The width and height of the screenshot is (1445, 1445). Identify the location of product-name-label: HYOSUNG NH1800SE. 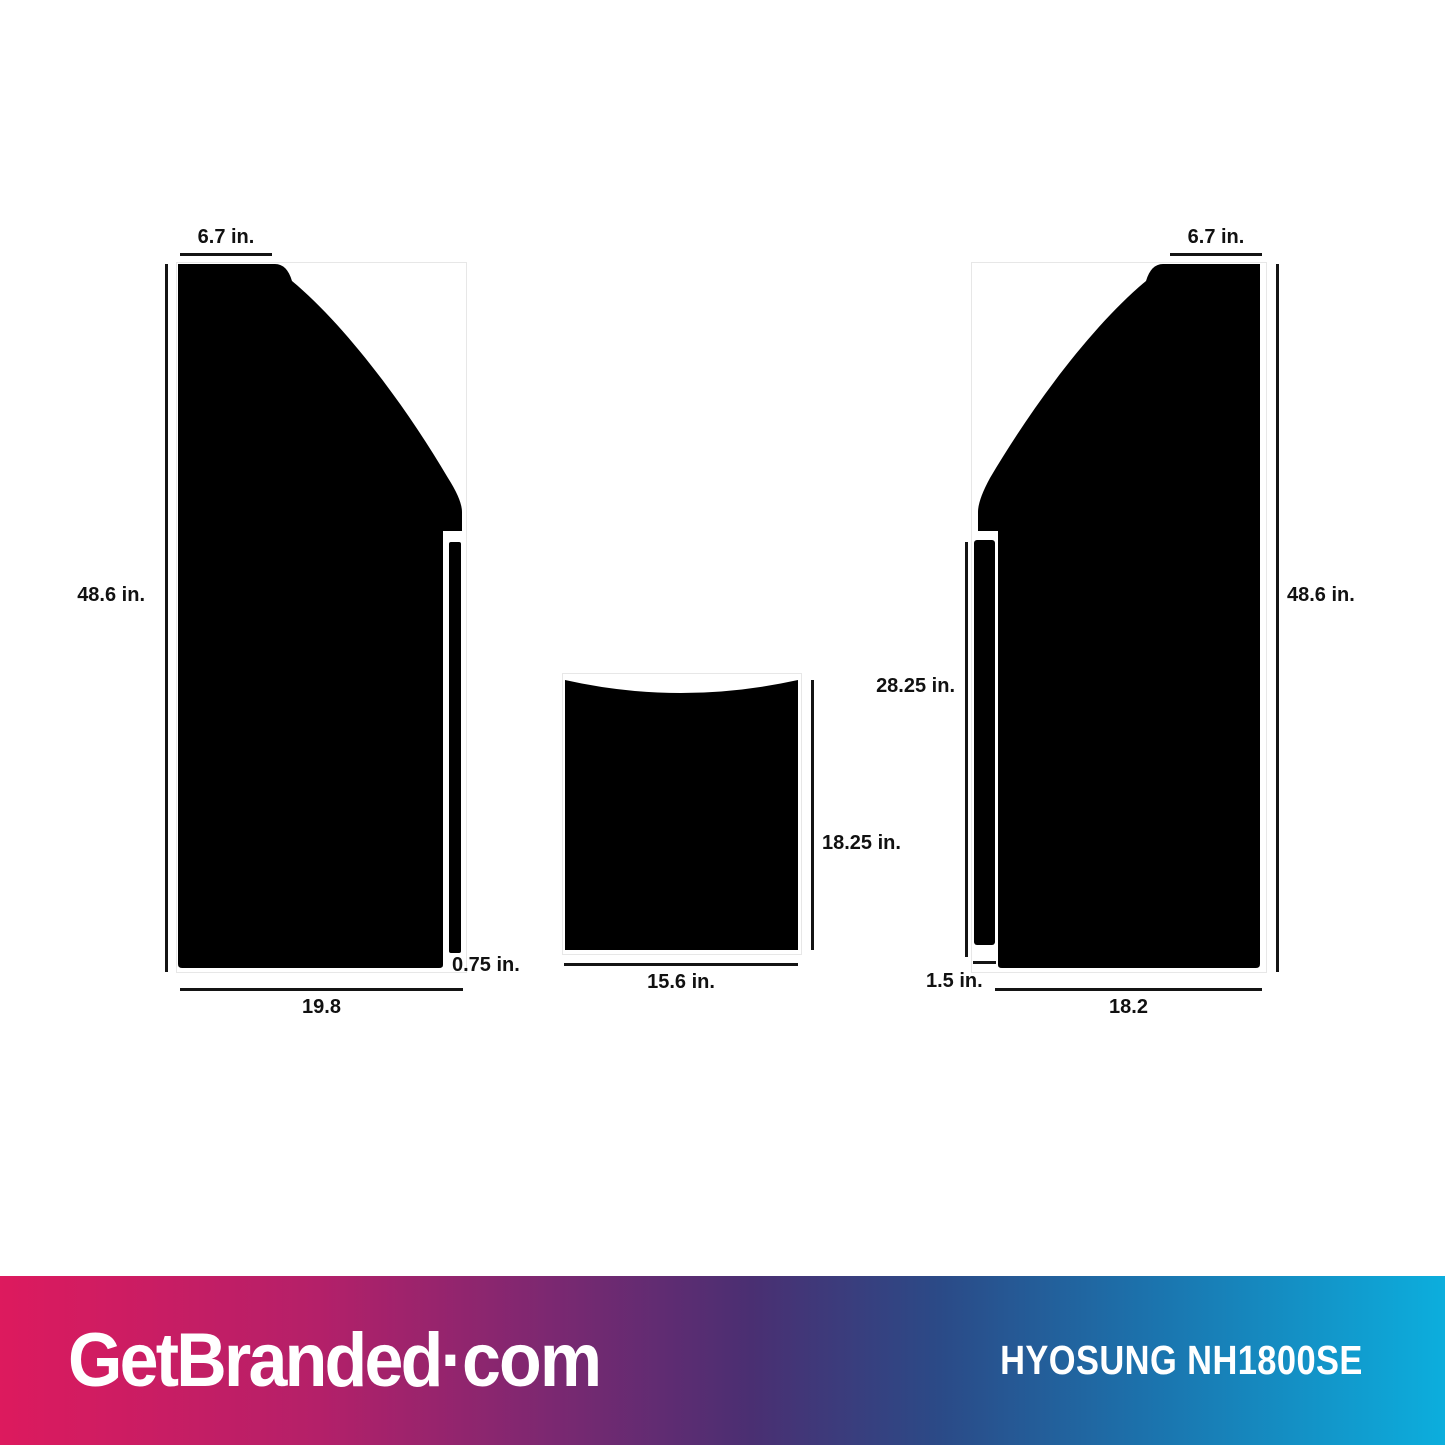
(1181, 1360).